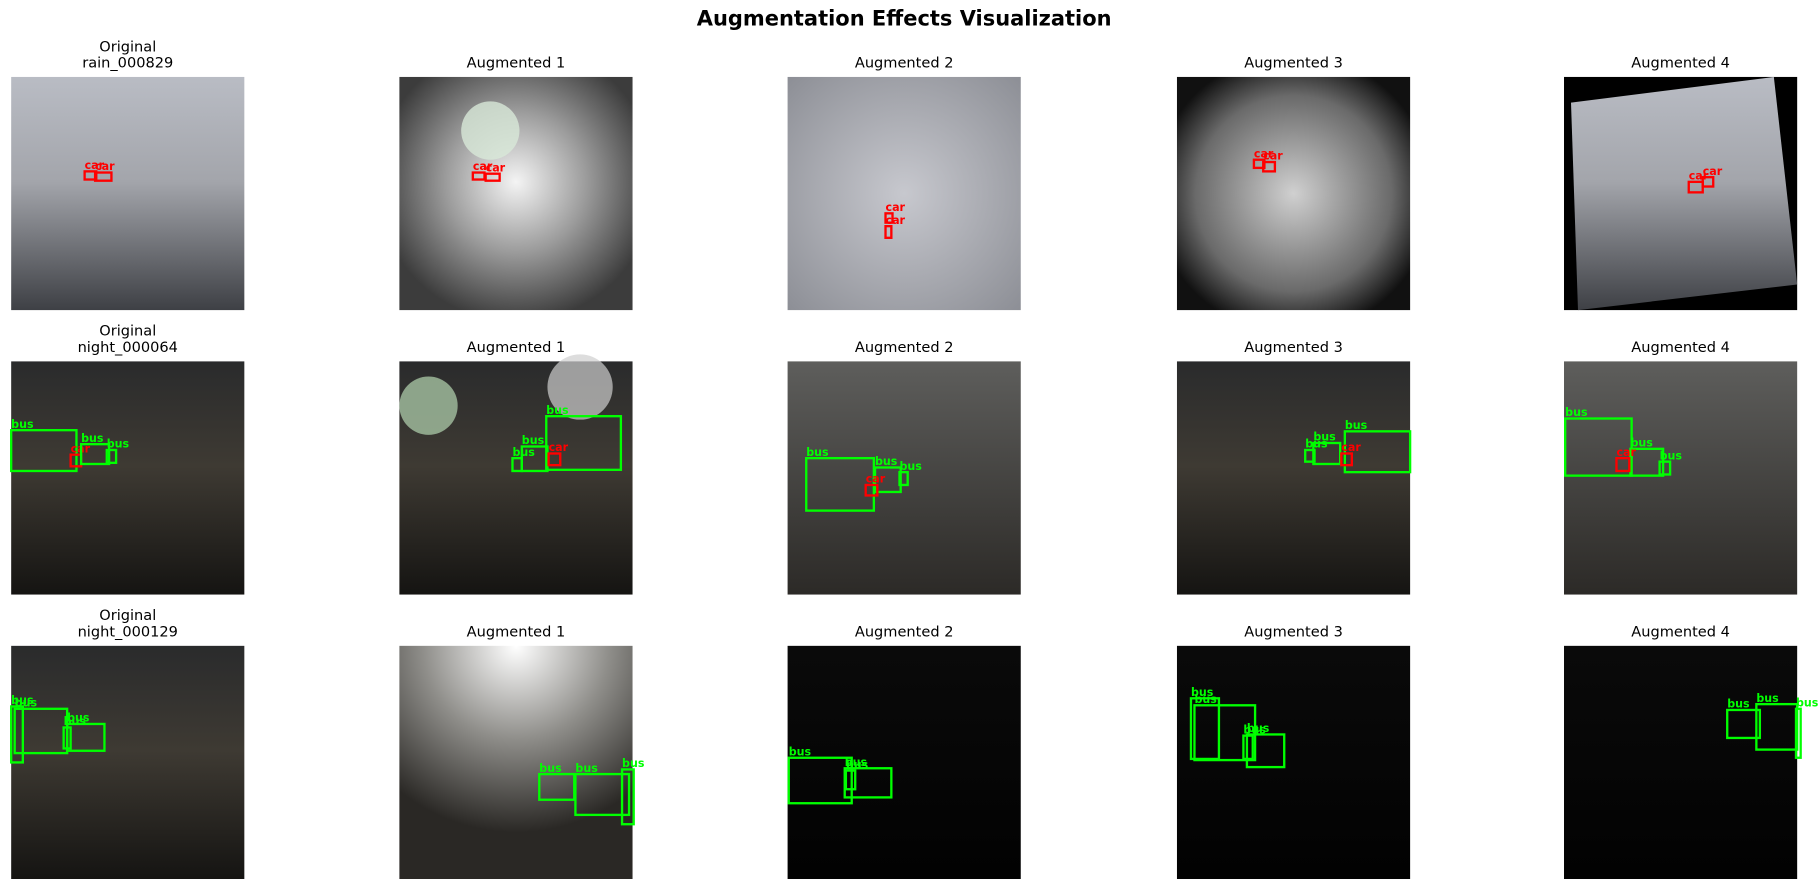  Describe the element at coordinates (127, 63) in the screenshot. I see `panel-title: rain_000829` at that location.